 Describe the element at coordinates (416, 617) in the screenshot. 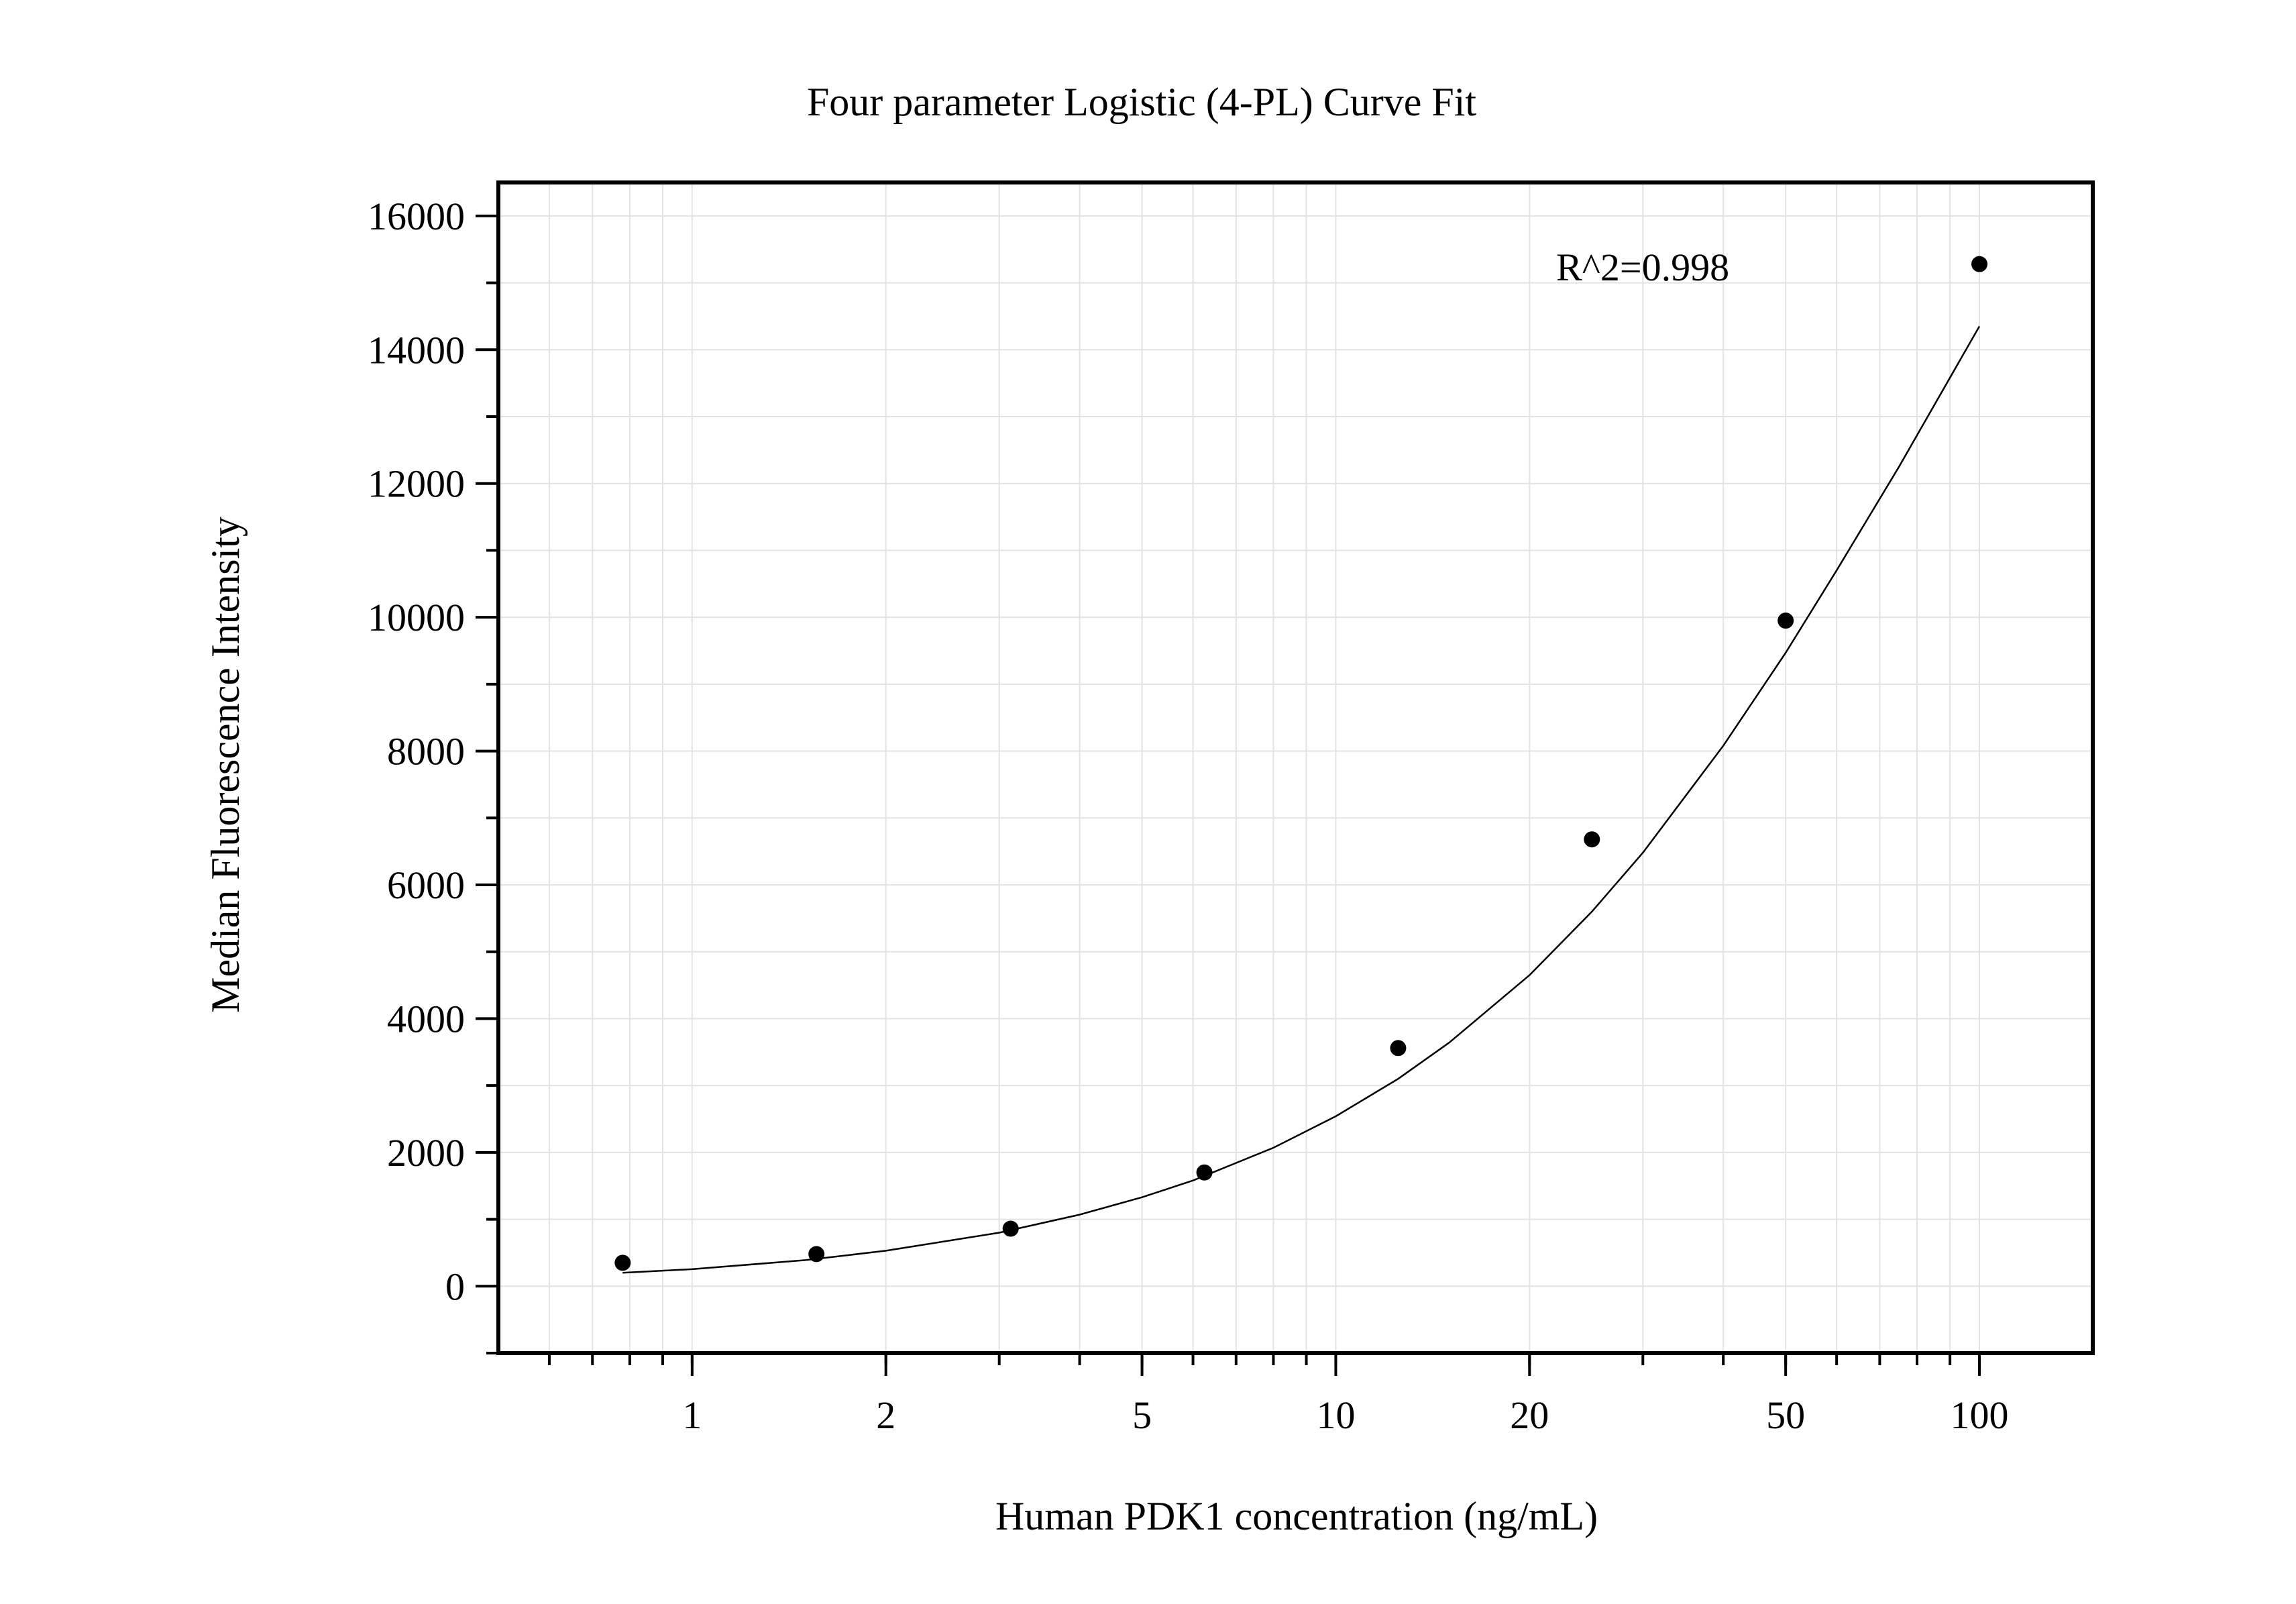

I see `y-tick-label: 10000` at that location.